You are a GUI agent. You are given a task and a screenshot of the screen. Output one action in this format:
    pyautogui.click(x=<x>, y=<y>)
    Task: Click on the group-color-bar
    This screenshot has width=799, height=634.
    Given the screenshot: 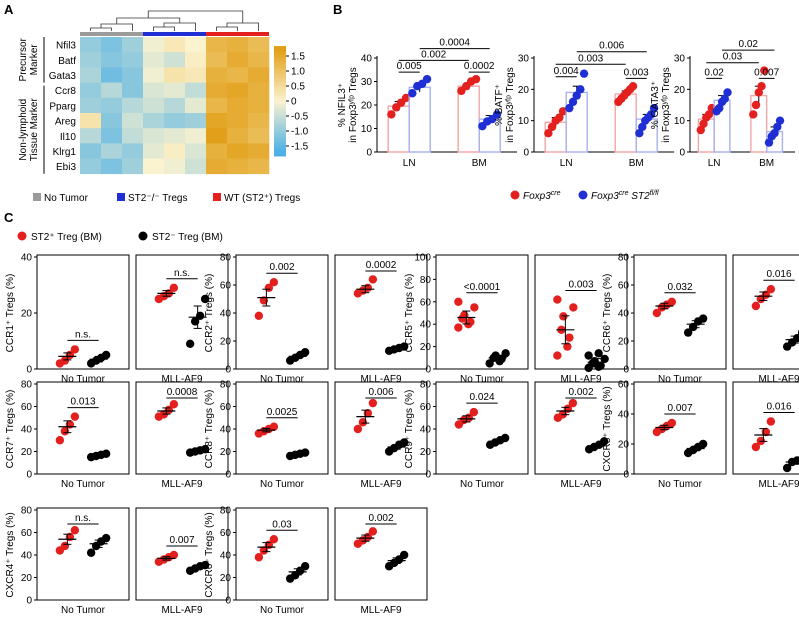 What is the action you would take?
    pyautogui.click(x=174, y=34)
    